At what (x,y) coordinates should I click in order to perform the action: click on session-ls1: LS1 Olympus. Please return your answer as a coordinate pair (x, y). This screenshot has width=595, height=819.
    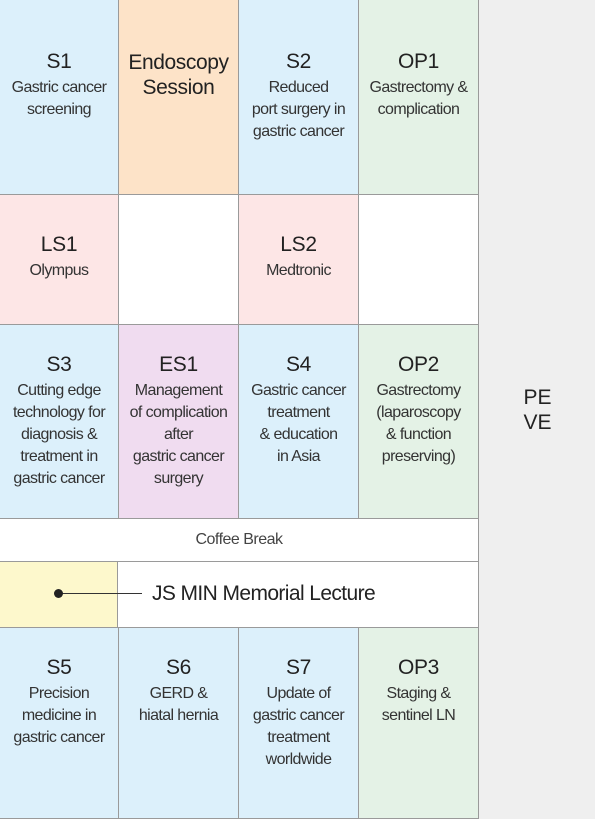
    Looking at the image, I should click on (59, 260).